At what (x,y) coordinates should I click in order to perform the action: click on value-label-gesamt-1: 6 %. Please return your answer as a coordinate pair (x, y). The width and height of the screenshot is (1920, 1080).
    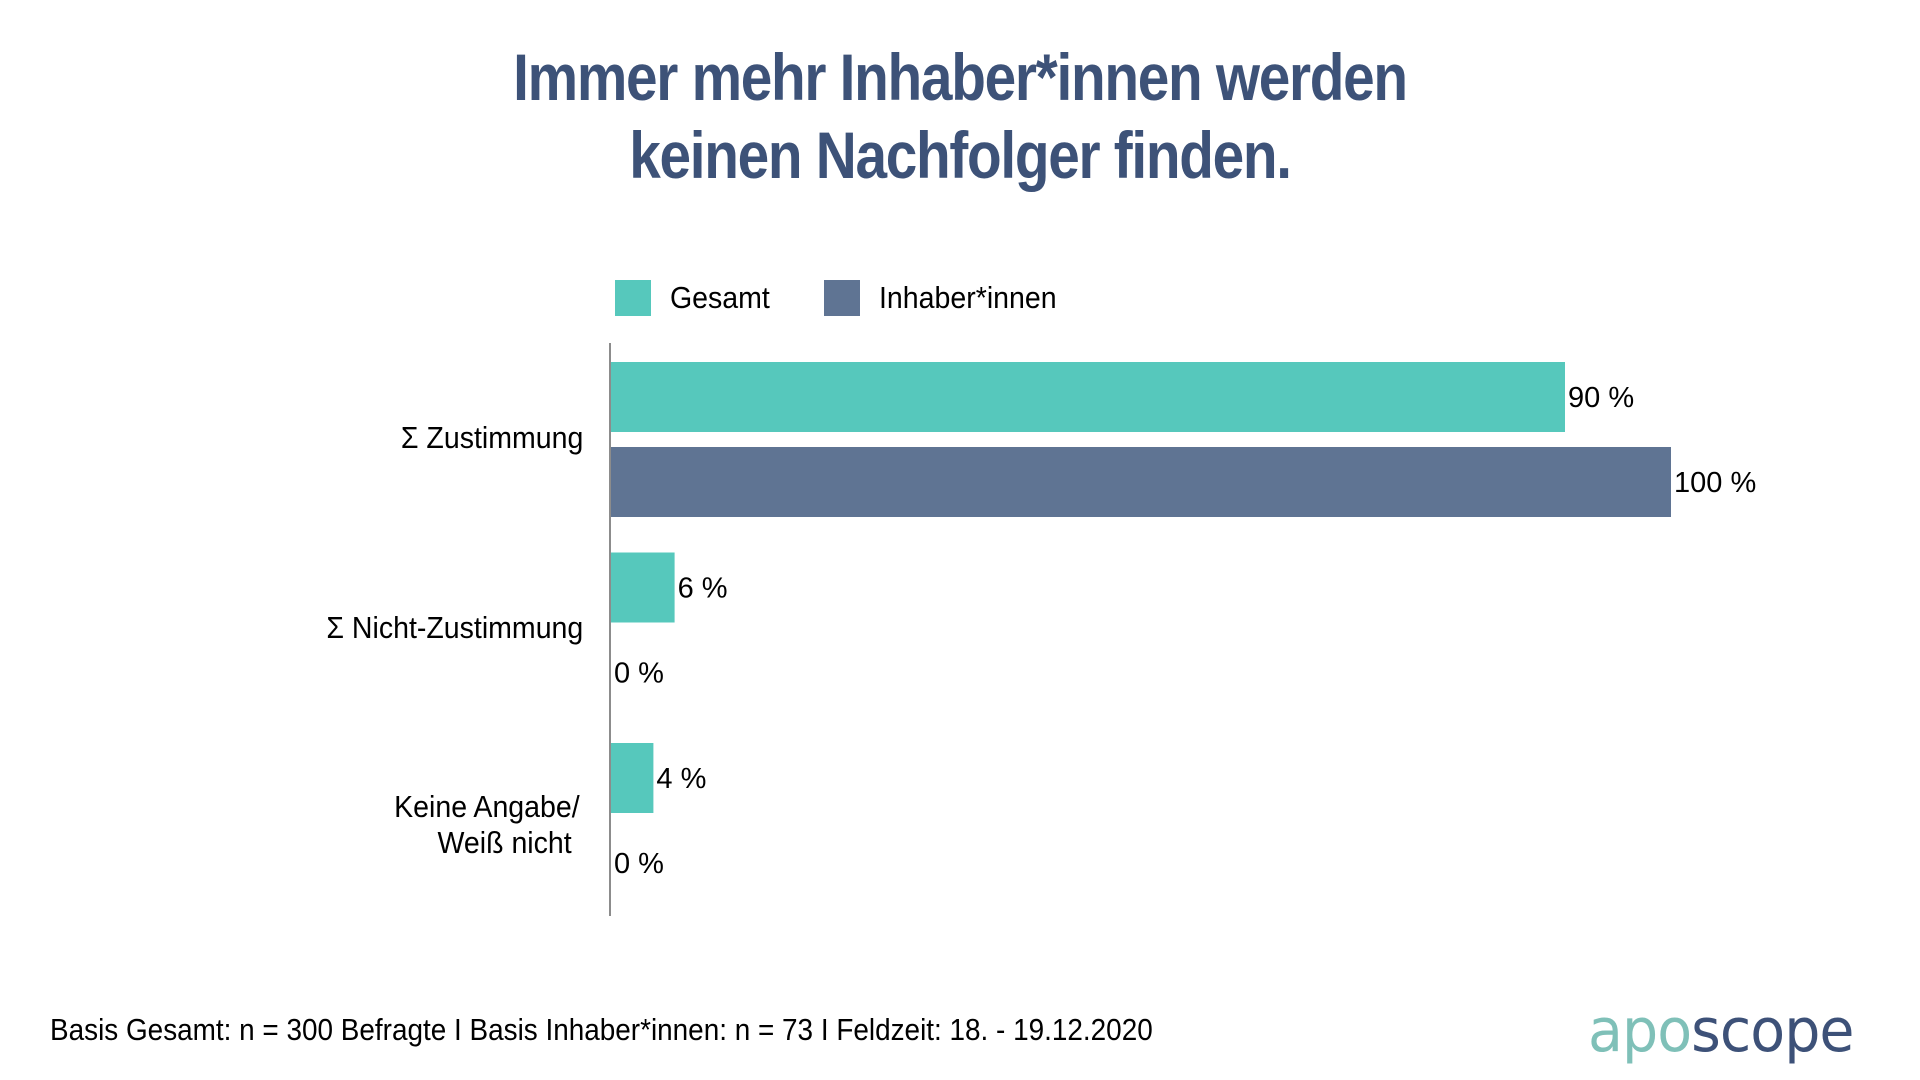
    Looking at the image, I should click on (703, 589).